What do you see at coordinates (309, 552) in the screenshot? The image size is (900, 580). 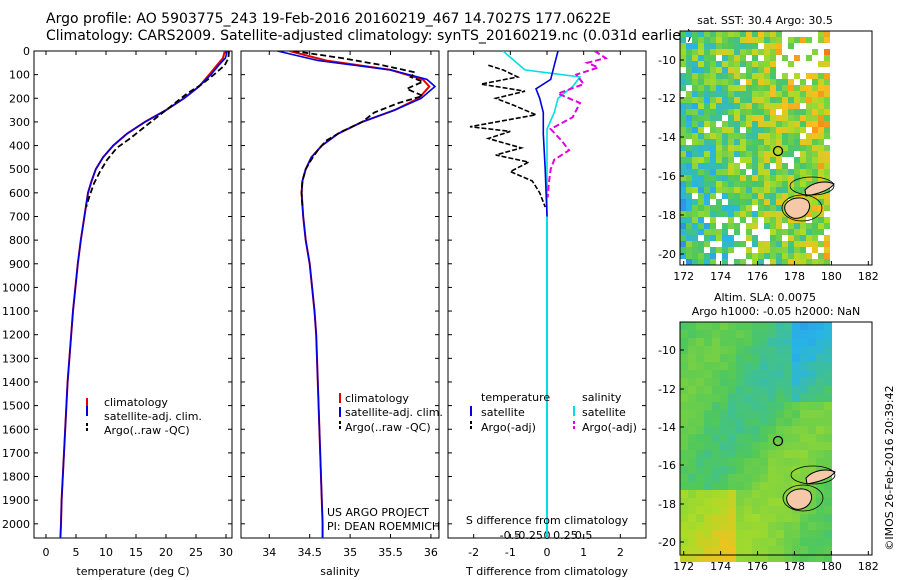 I see `salinity-x-tick-label: 34.5` at bounding box center [309, 552].